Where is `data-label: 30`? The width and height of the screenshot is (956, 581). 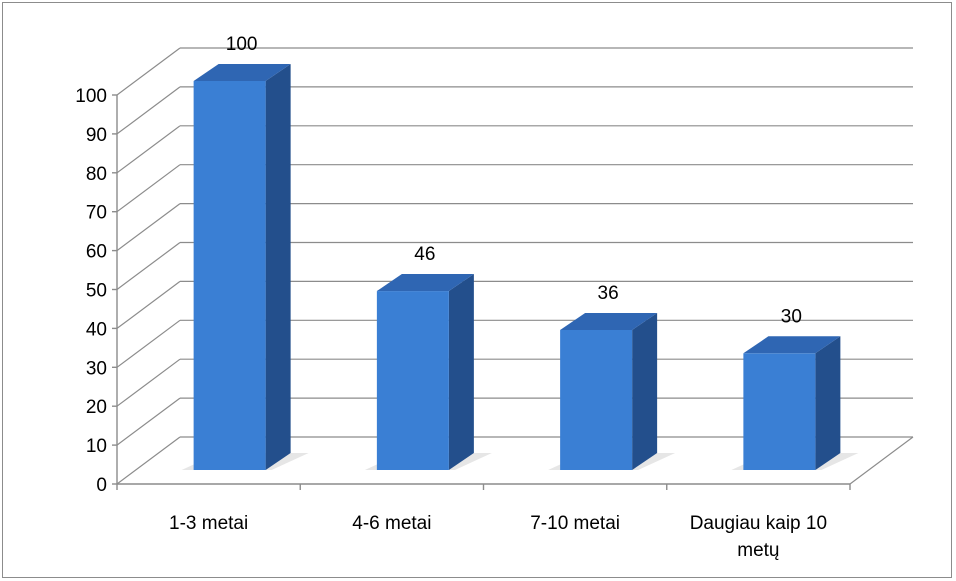 data-label: 30 is located at coordinates (791, 316).